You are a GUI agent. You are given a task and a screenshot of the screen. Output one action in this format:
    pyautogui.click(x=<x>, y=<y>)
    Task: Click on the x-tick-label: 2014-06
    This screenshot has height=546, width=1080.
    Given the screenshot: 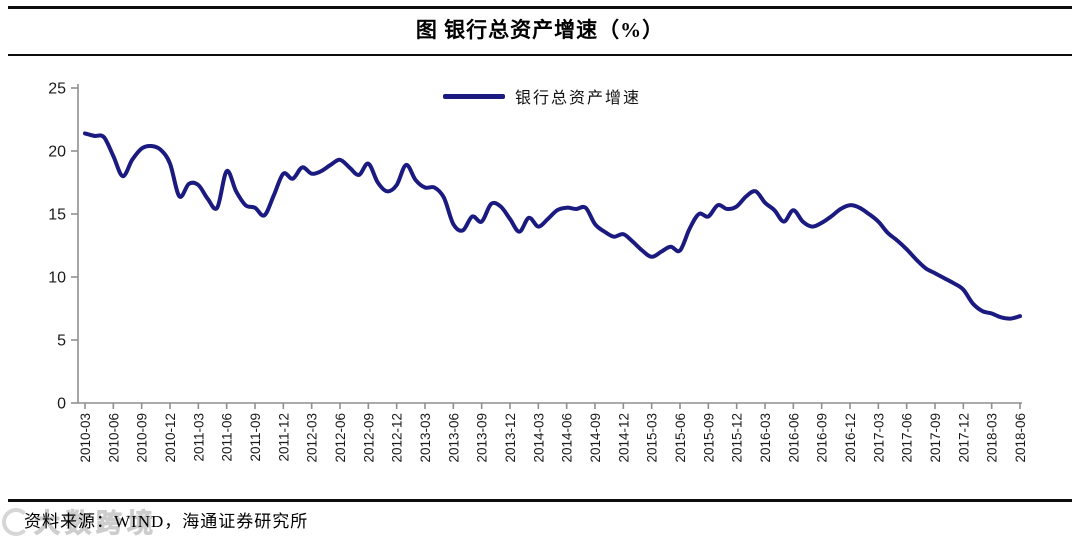 What is the action you would take?
    pyautogui.click(x=567, y=438)
    